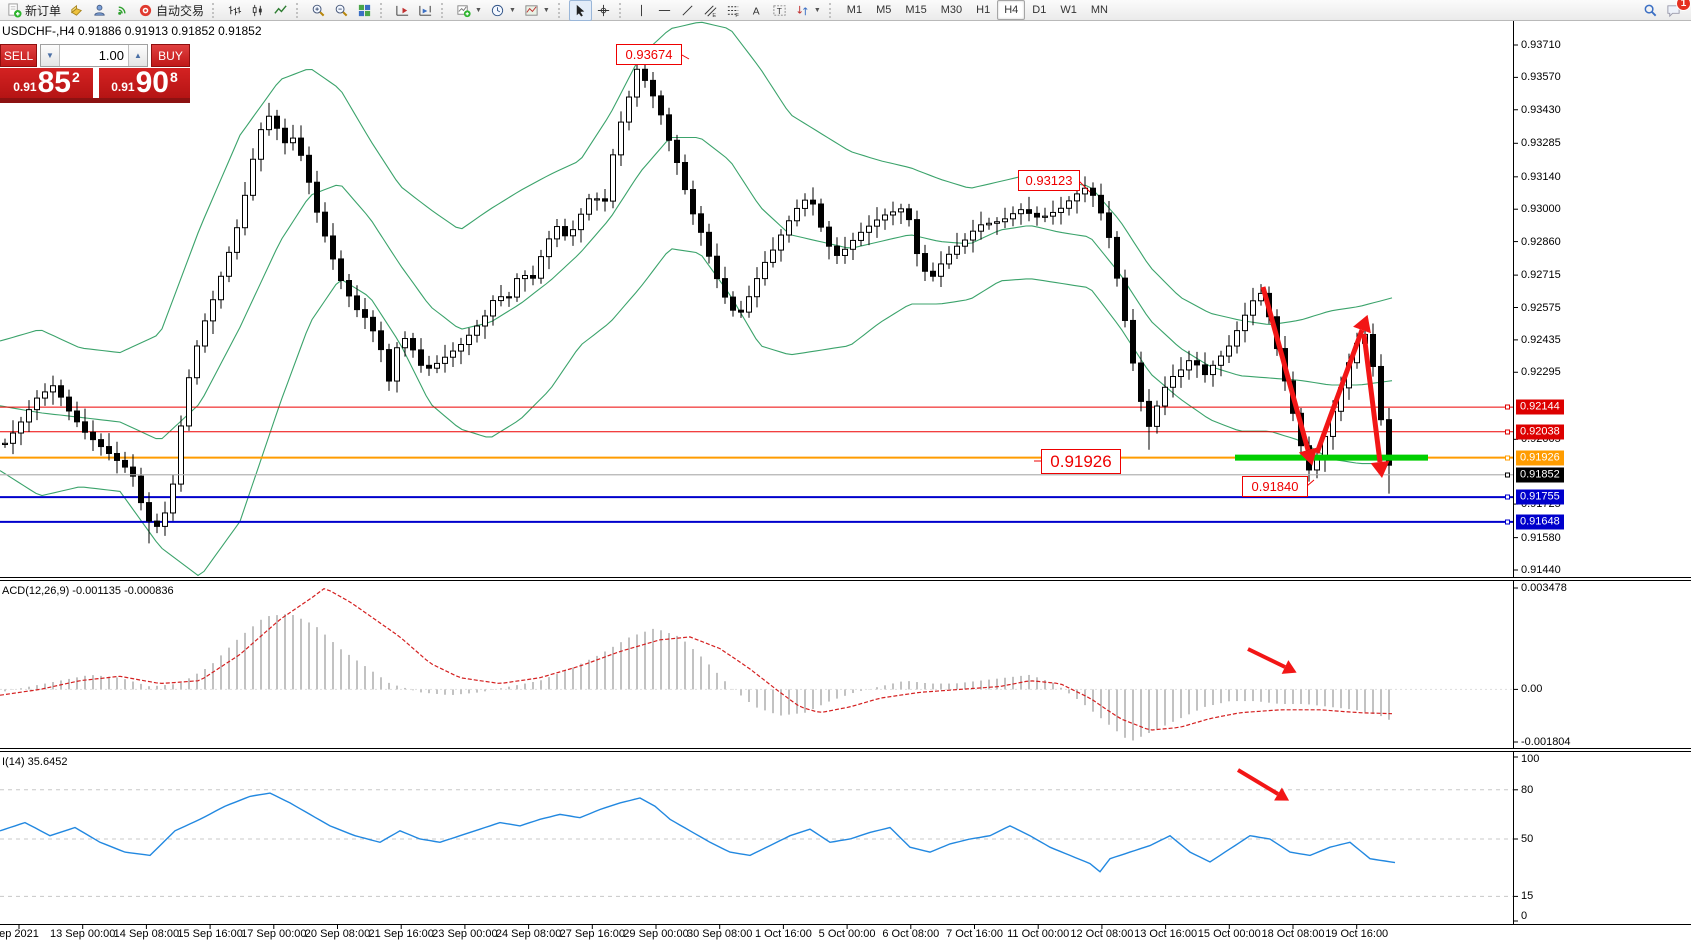  I want to click on time-tick-label: ep 2021, so click(19, 934).